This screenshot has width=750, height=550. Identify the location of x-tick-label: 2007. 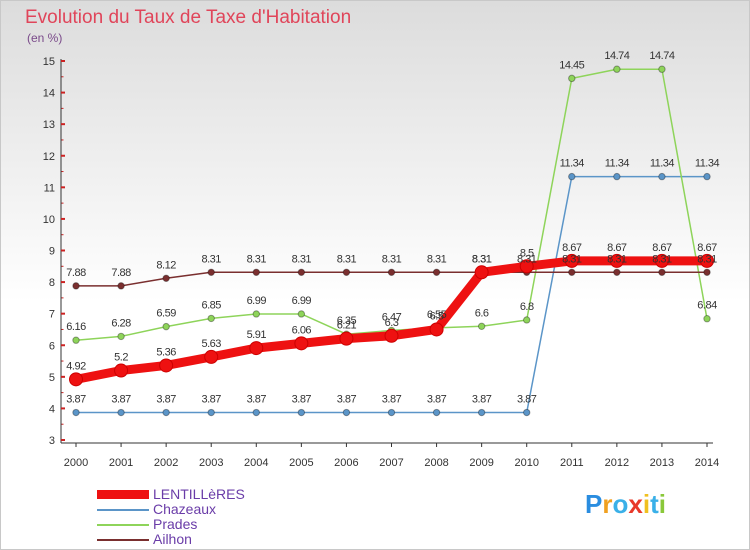
(391, 463).